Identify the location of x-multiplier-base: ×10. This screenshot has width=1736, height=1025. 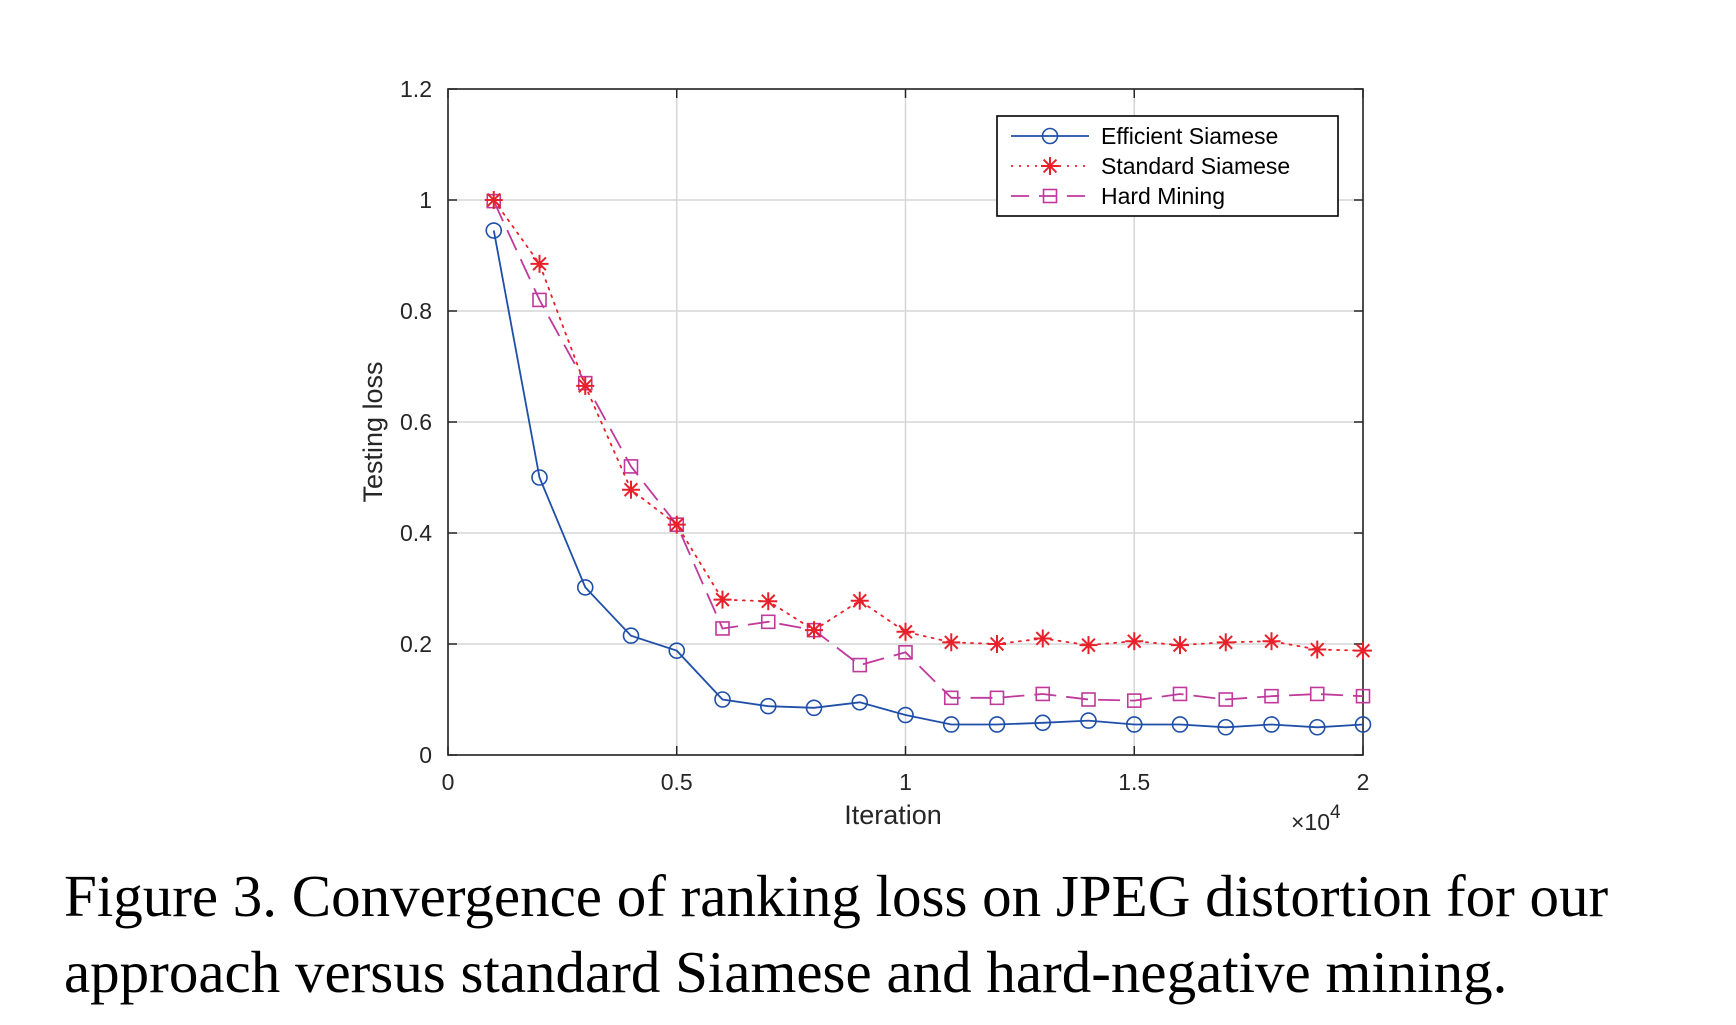
(1310, 822).